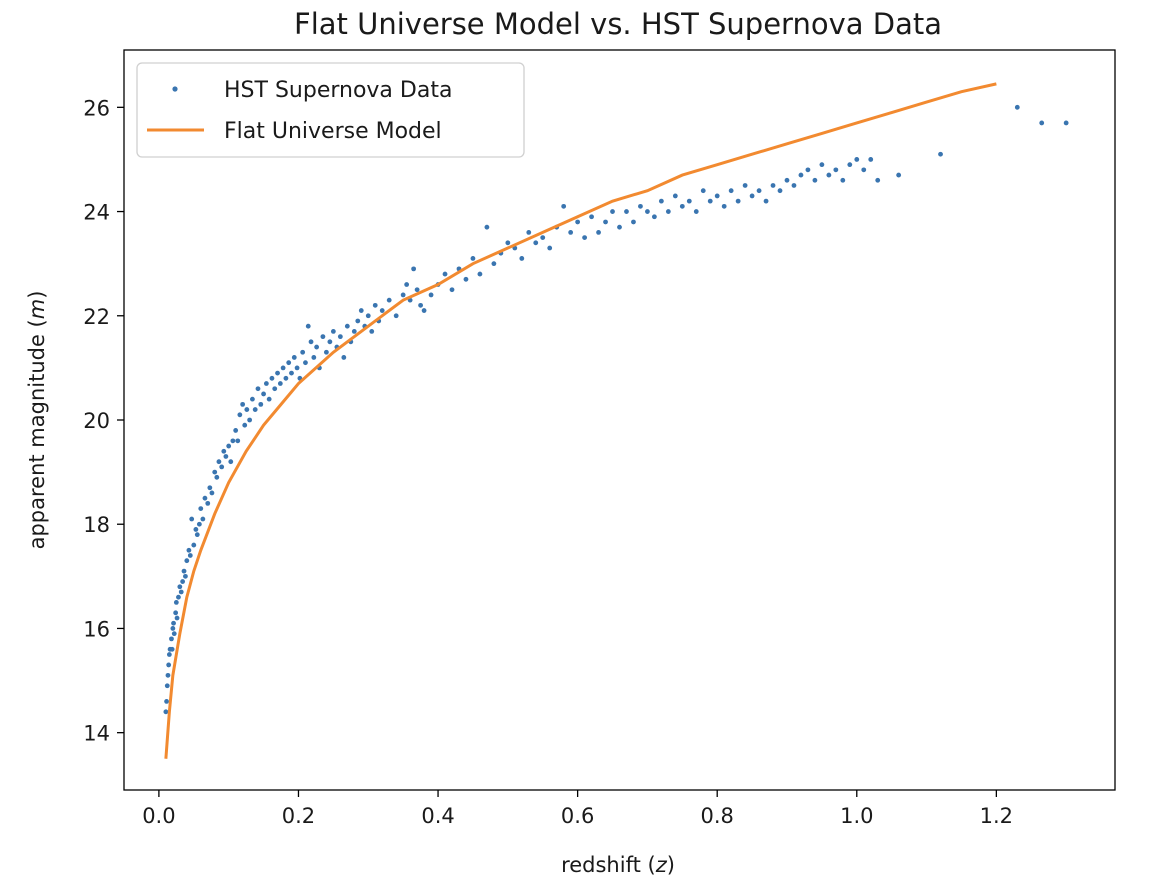 The width and height of the screenshot is (1160, 890). What do you see at coordinates (96, 734) in the screenshot?
I see `y-tick-label: 14` at bounding box center [96, 734].